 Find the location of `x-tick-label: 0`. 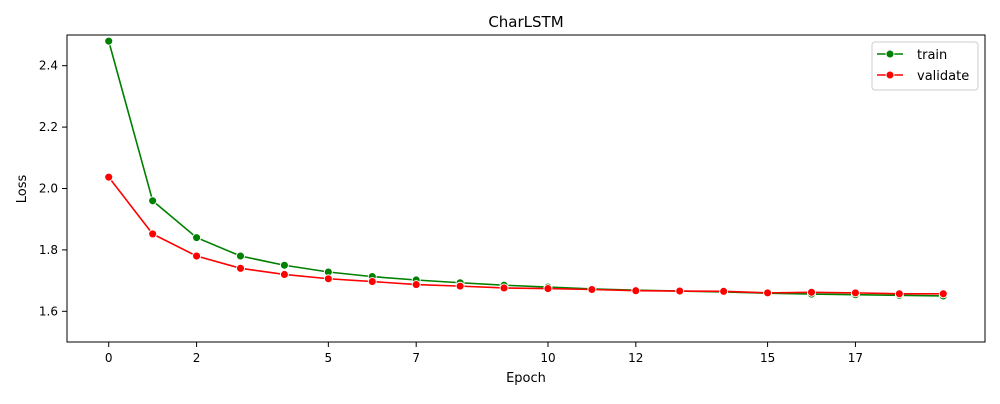

x-tick-label: 0 is located at coordinates (109, 358).